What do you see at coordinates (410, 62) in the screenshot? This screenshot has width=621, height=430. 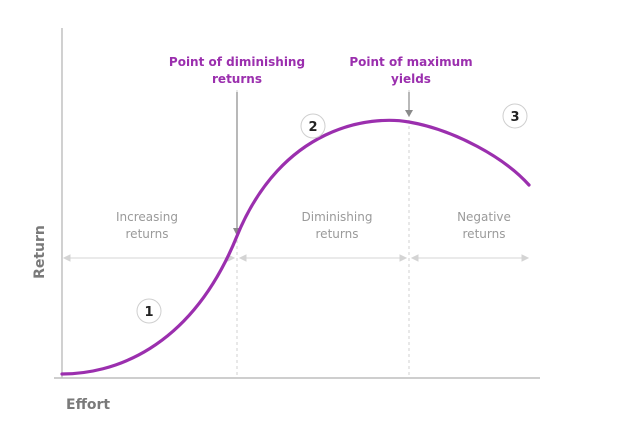 I see `maximum-callout-line1: Point of maximum` at bounding box center [410, 62].